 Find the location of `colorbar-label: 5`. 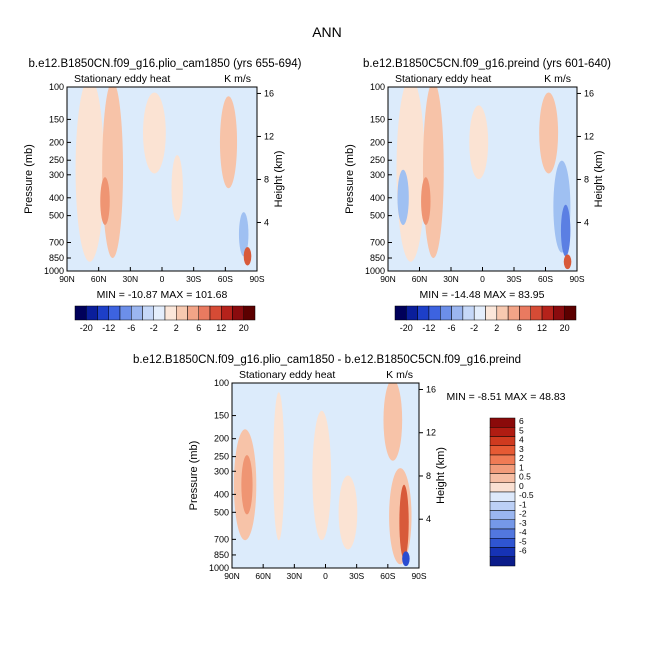

colorbar-label: 5 is located at coordinates (521, 430).